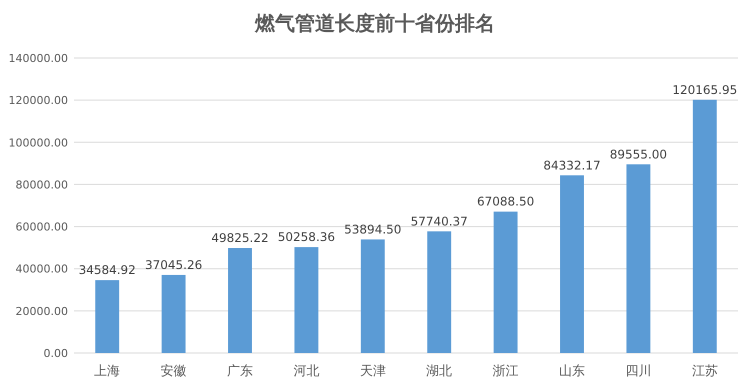 The height and width of the screenshot is (391, 750). Describe the element at coordinates (439, 371) in the screenshot. I see `x-tick-label: 湖北` at that location.